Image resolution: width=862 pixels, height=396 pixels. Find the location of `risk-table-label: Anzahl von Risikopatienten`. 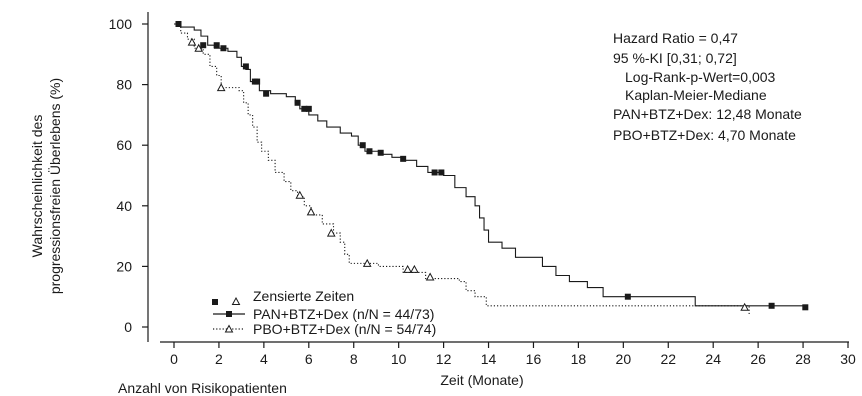

risk-table-label: Anzahl von Risikopatienten is located at coordinates (202, 388).